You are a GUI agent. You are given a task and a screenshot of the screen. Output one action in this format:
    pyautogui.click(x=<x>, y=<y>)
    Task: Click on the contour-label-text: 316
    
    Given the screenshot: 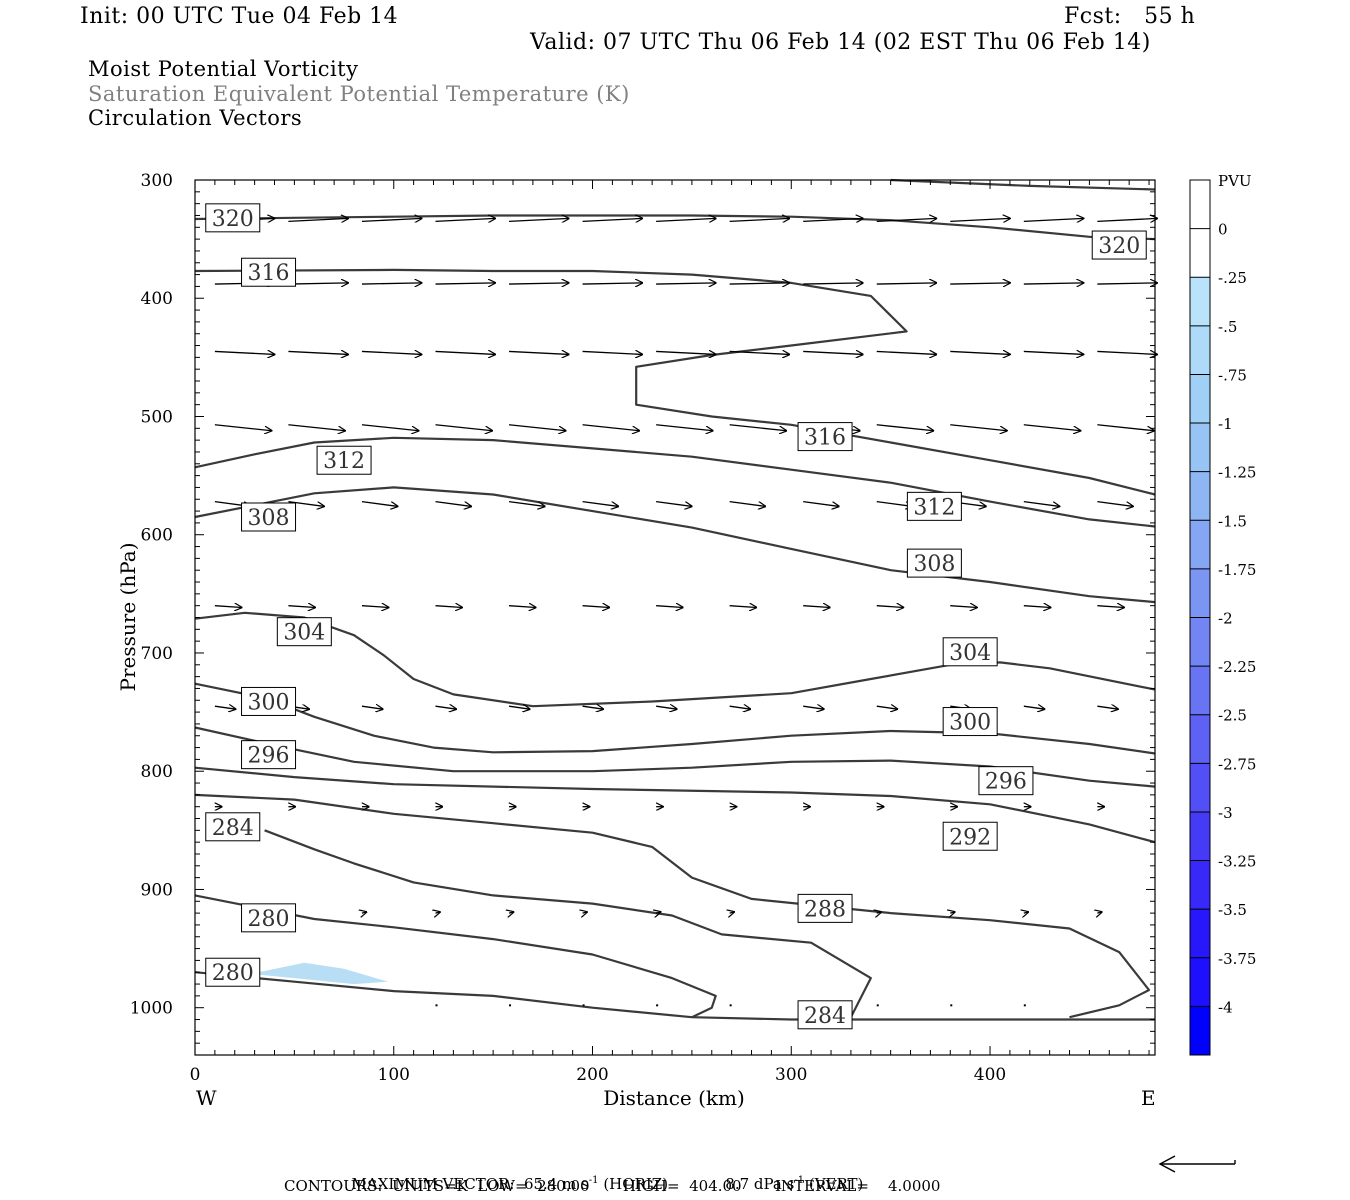 What is the action you would take?
    pyautogui.click(x=269, y=273)
    